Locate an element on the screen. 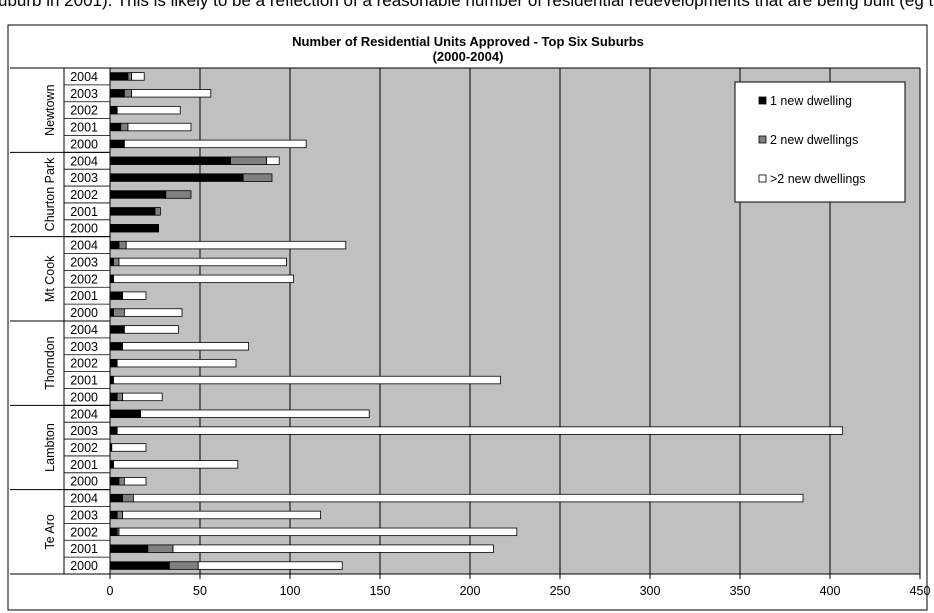  suburb-label: Mt Cook is located at coordinates (50, 278).